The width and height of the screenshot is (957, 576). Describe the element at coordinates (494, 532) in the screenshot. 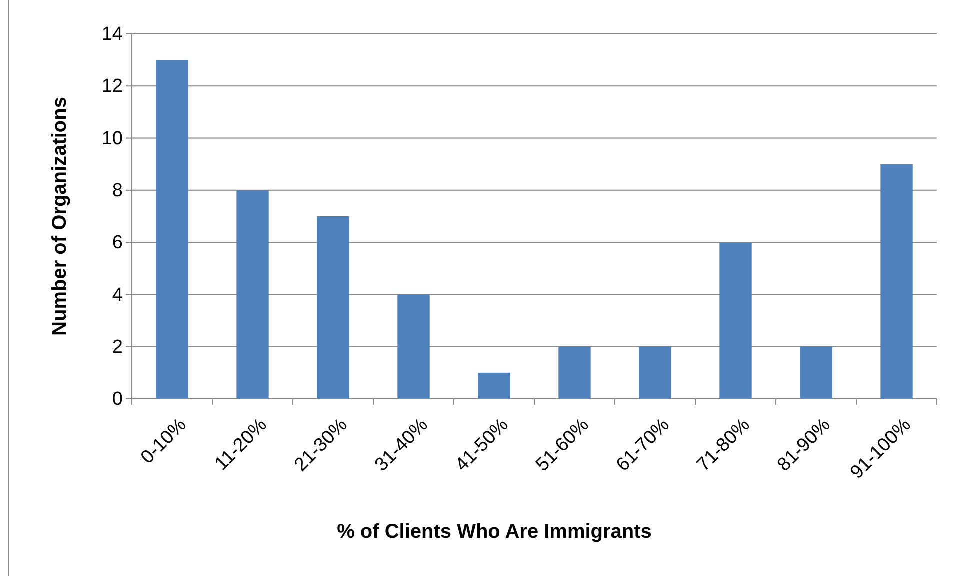

I see `x-axis-title: % of Clients Who Are Immigrants` at that location.